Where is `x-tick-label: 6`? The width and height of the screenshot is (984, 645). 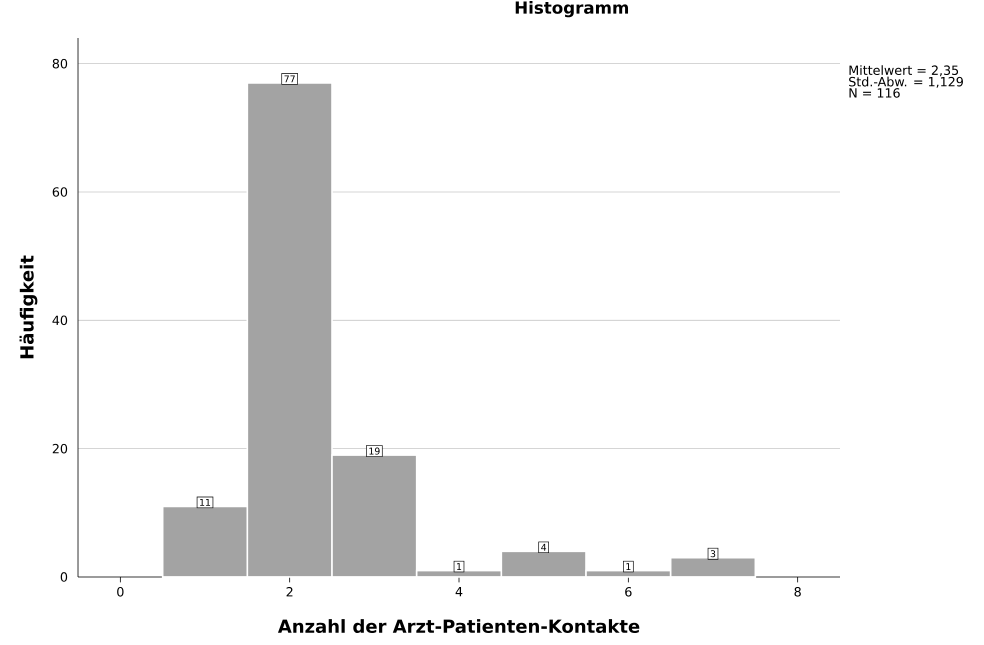 x-tick-label: 6 is located at coordinates (628, 592).